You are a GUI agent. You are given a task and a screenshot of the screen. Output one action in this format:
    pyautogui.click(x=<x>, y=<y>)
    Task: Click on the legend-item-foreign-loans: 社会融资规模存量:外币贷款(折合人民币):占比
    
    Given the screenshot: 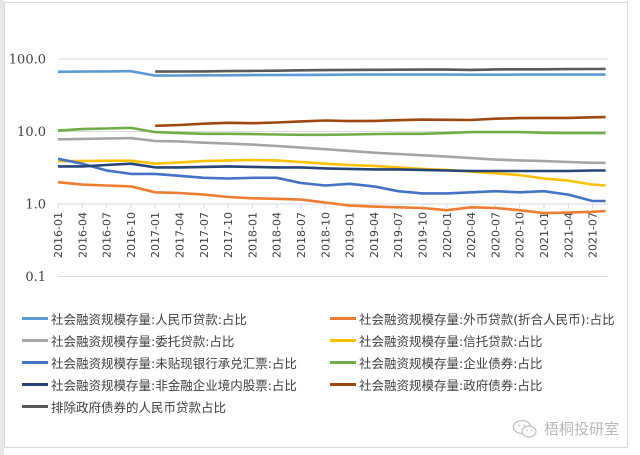 What is the action you would take?
    pyautogui.click(x=472, y=318)
    